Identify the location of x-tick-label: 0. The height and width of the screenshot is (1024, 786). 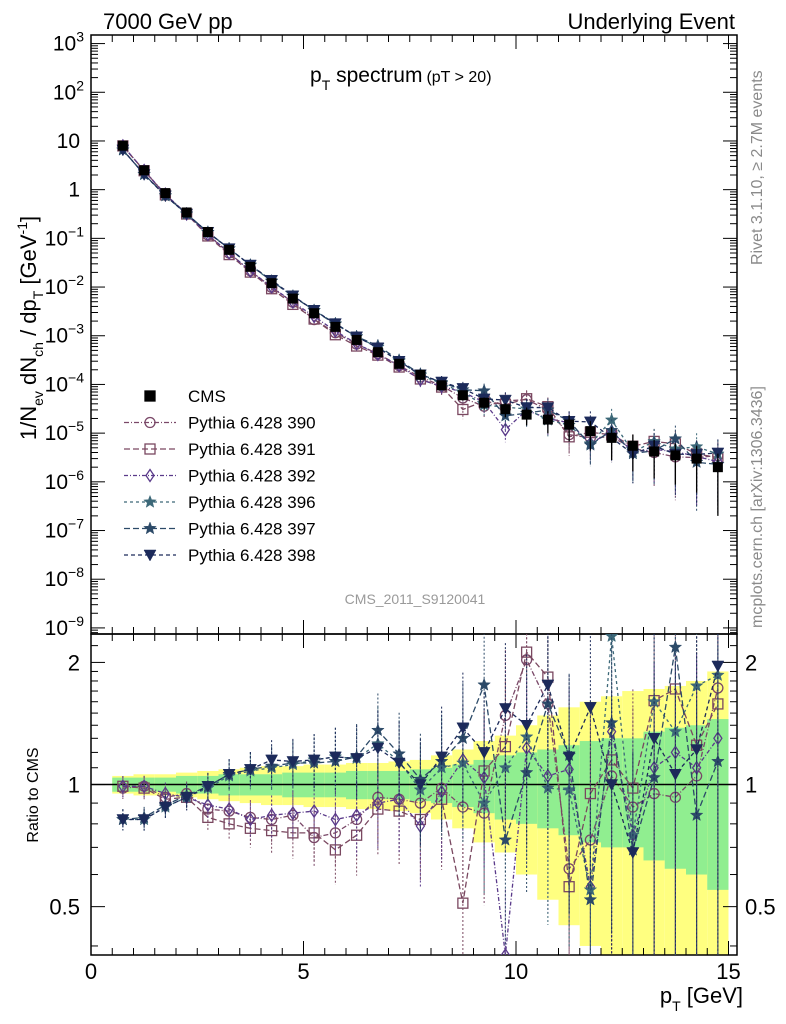
(91, 971).